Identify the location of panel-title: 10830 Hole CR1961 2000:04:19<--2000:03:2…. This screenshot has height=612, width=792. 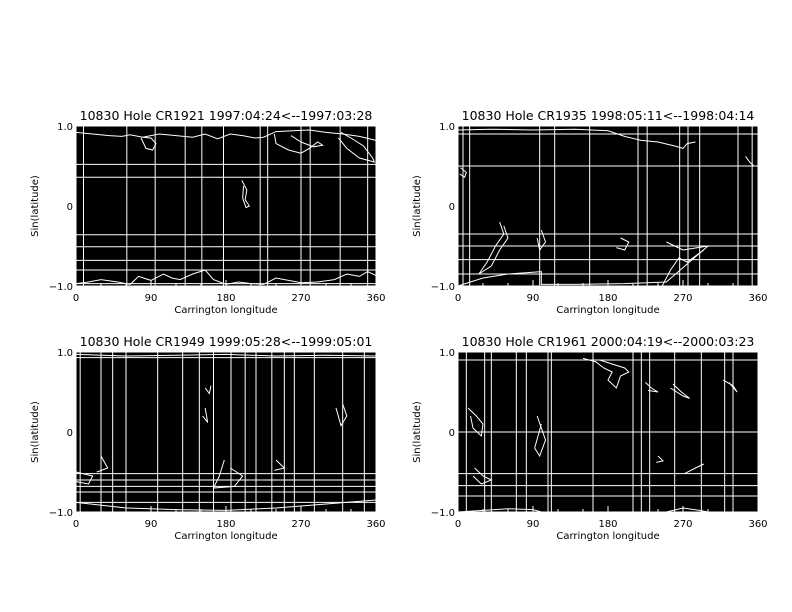
(608, 341).